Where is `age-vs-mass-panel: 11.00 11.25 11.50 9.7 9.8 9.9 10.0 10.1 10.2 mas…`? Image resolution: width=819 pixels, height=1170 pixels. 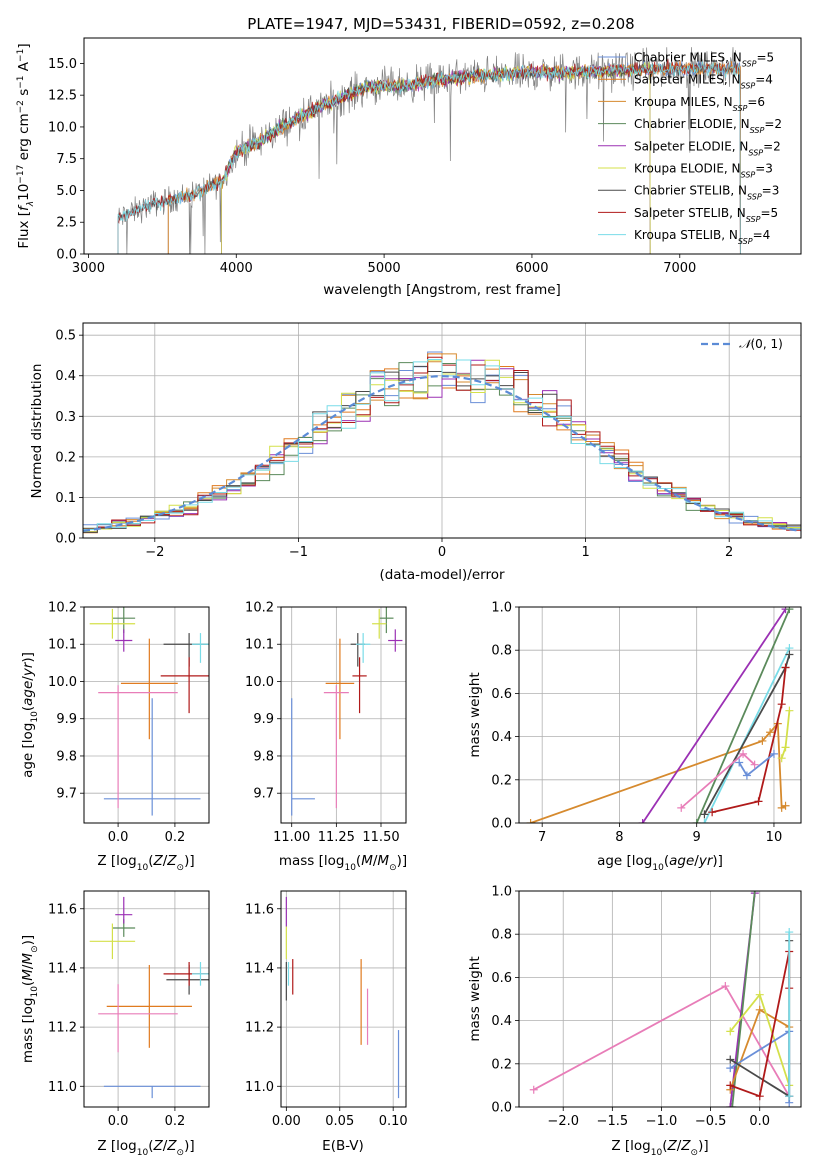
age-vs-mass-panel: 11.00 11.25 11.50 9.7 9.8 9.9 10.0 10.1 10.2 mas… is located at coordinates (326, 737).